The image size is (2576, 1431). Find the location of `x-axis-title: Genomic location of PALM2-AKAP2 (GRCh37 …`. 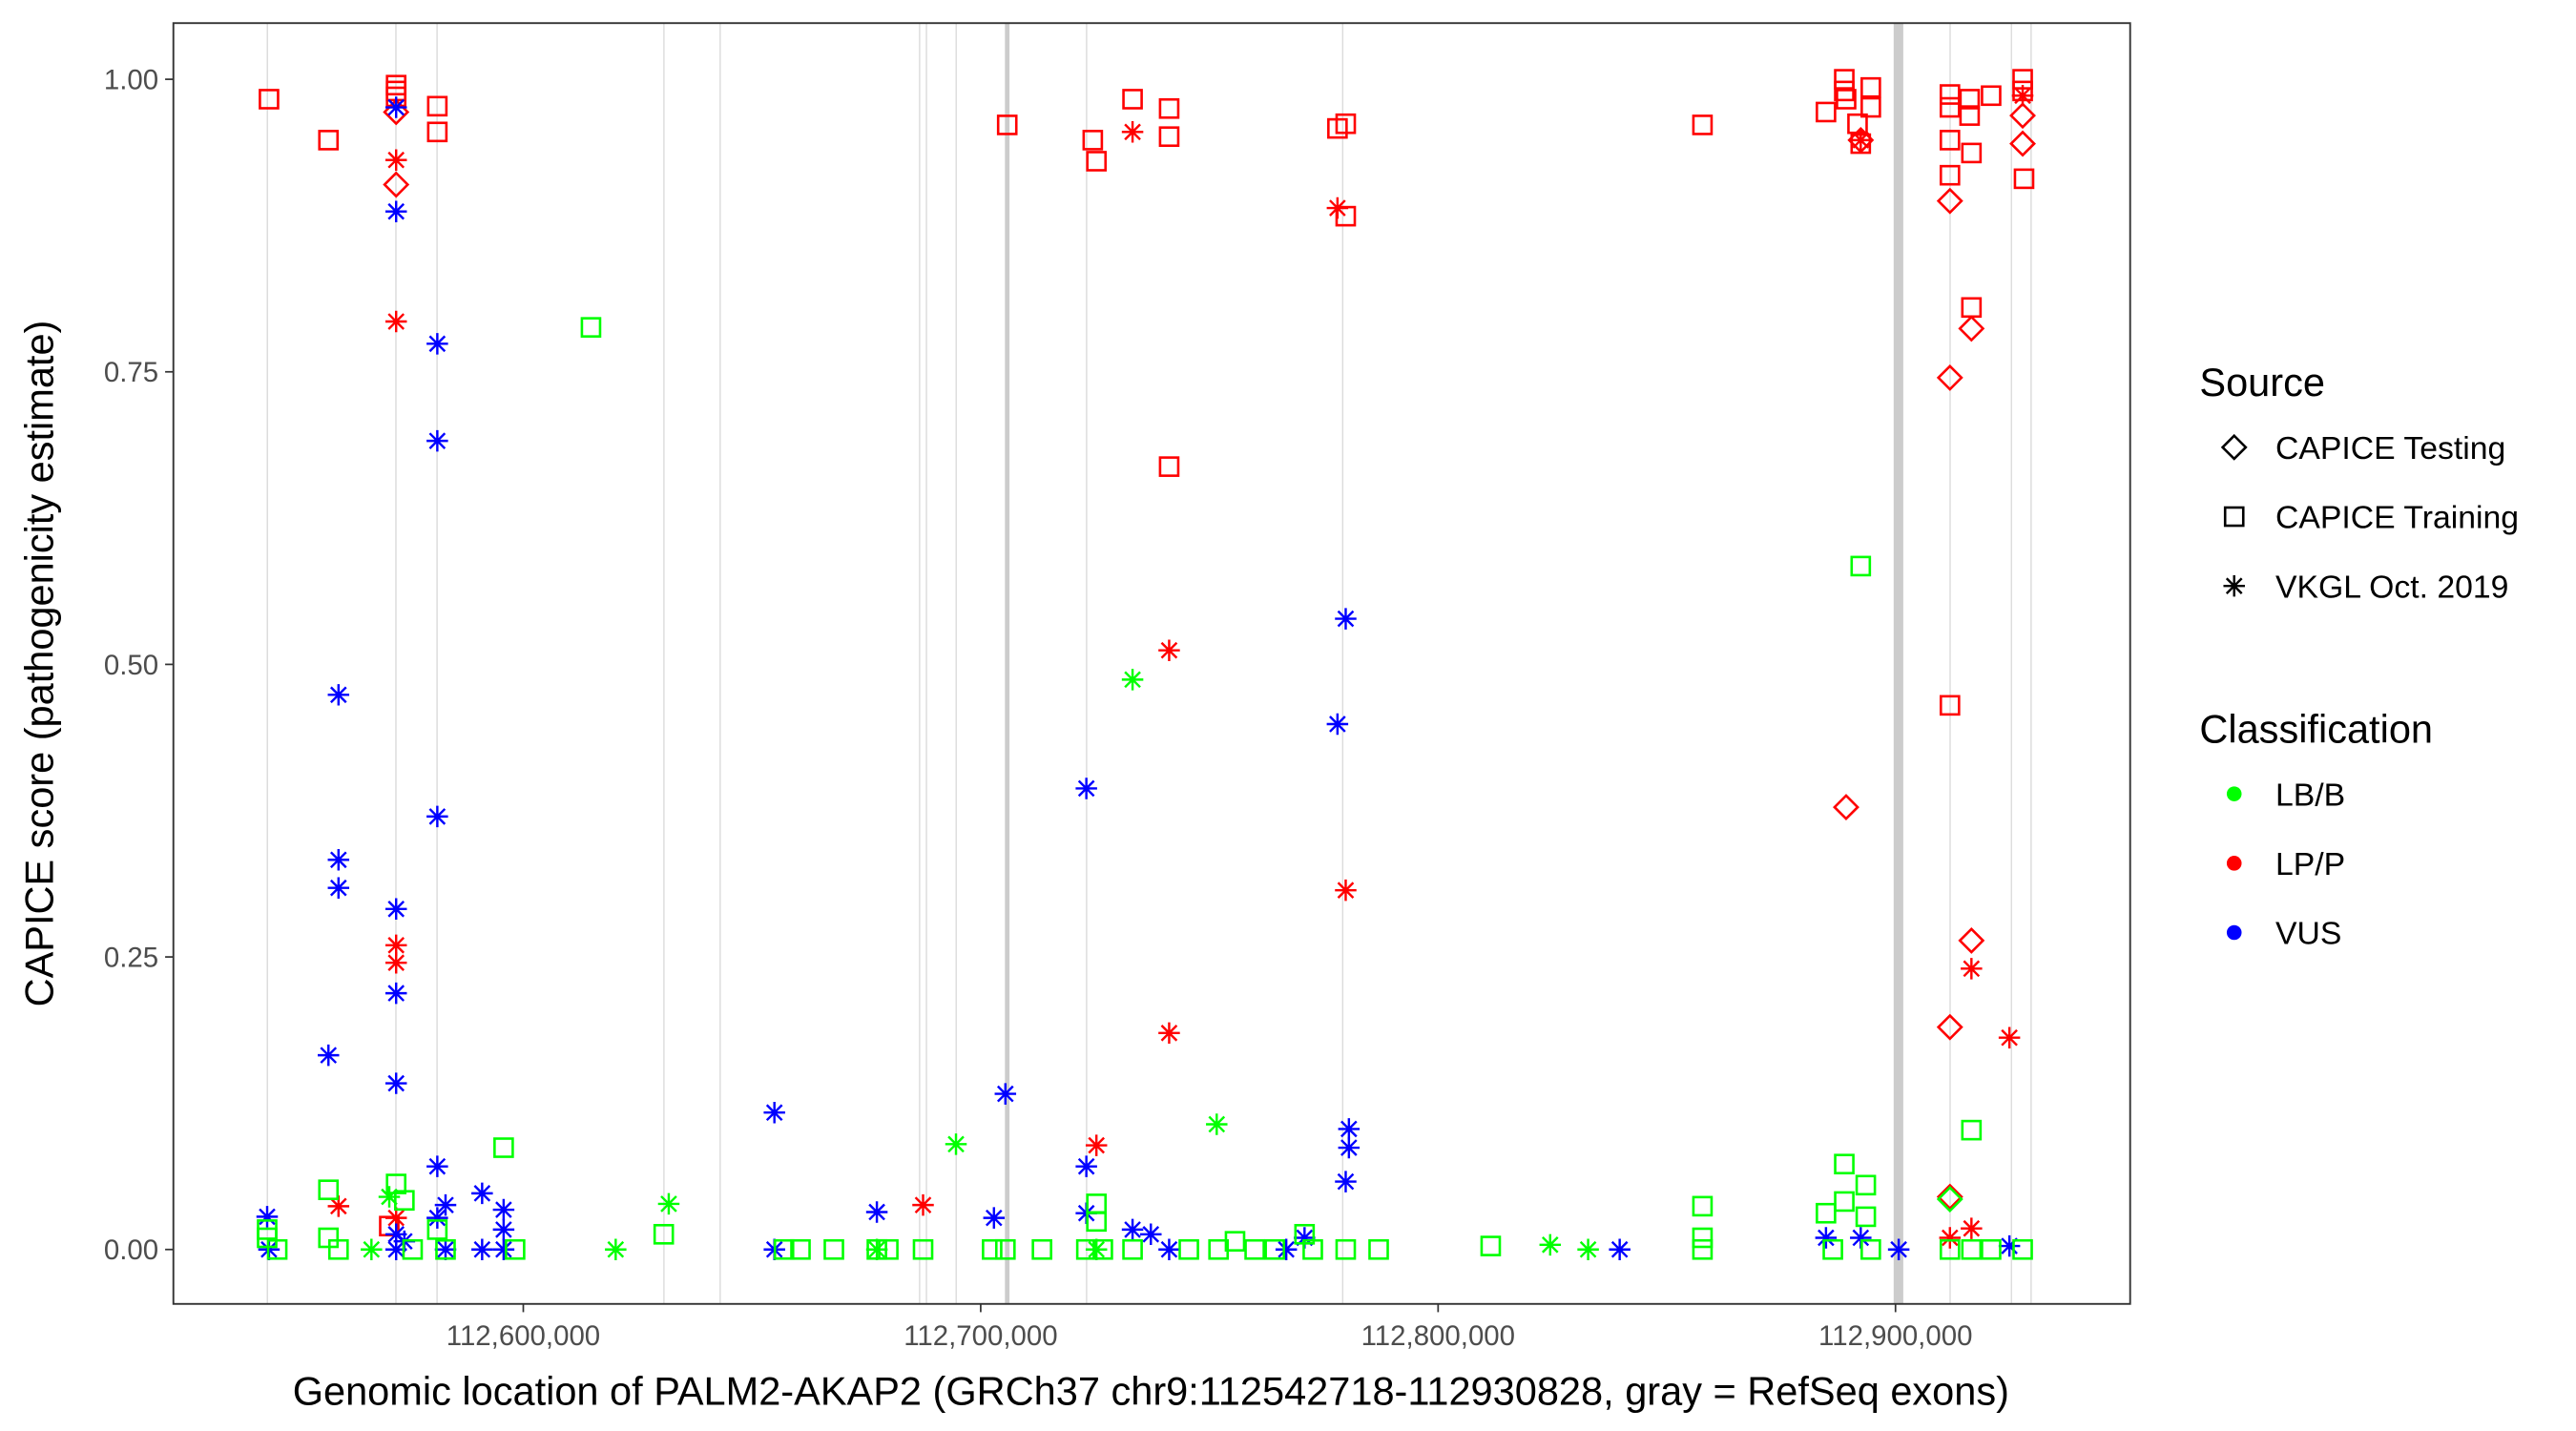

x-axis-title: Genomic location of PALM2-AKAP2 (GRCh37 … is located at coordinates (1151, 1390).